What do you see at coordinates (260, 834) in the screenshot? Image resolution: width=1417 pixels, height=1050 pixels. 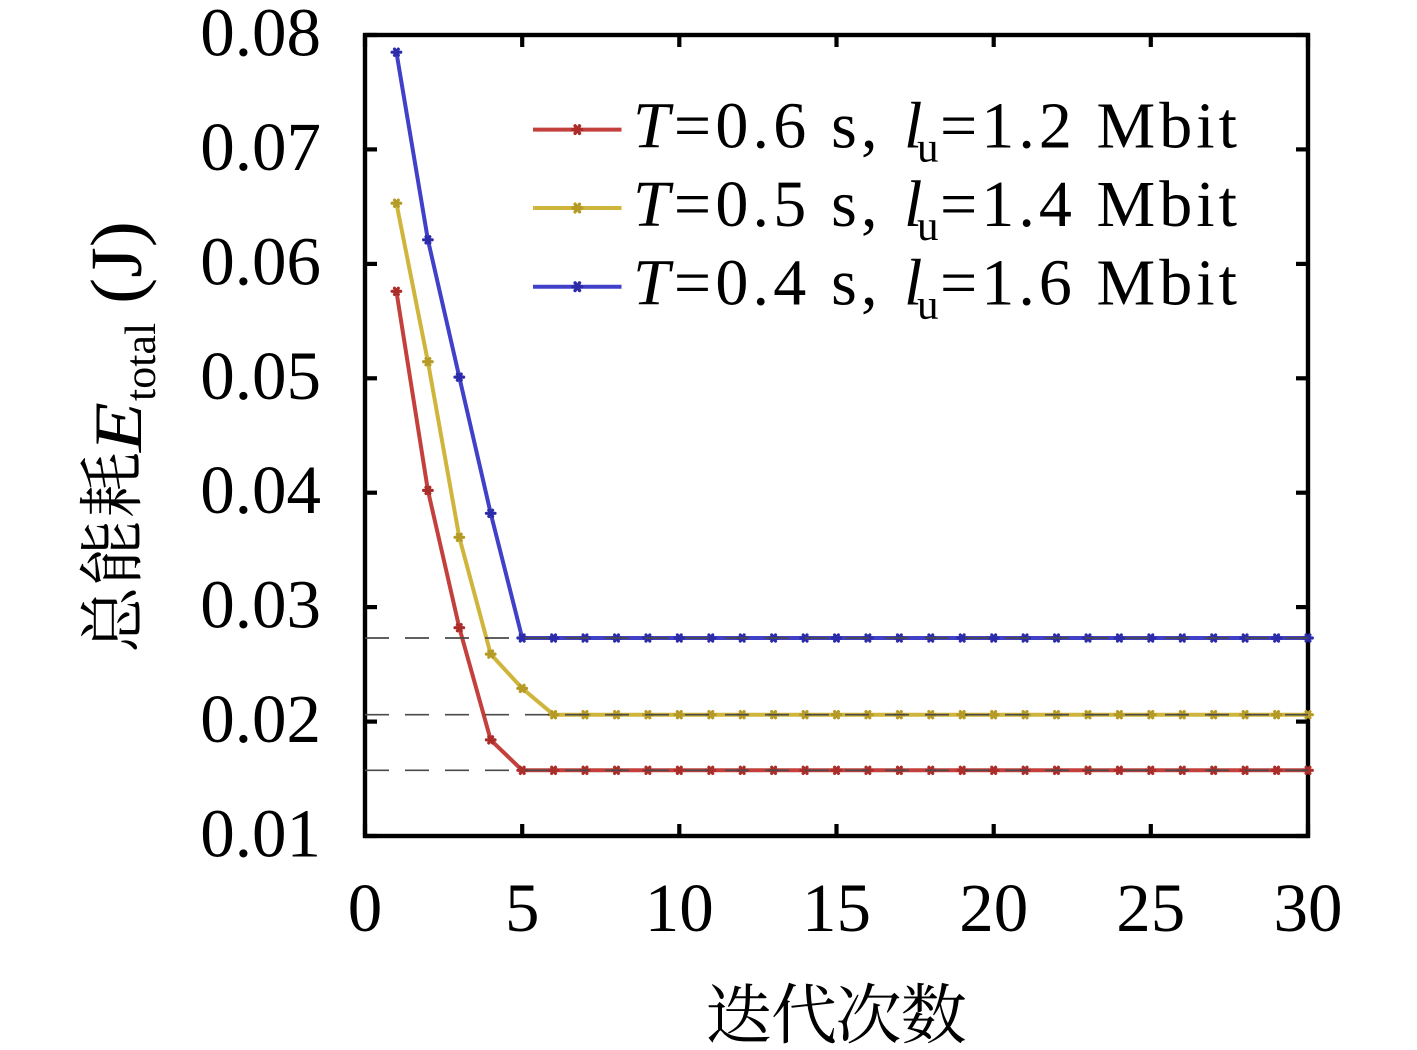 I see `svg-text: 0.01` at bounding box center [260, 834].